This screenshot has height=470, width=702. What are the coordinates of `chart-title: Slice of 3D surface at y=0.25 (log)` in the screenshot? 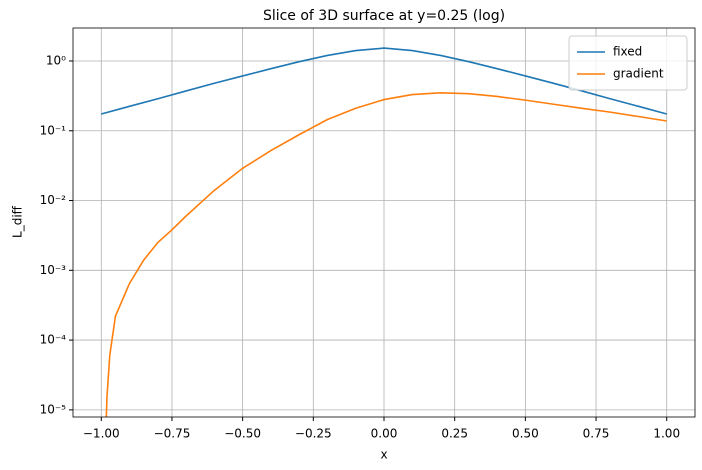 It's located at (384, 16).